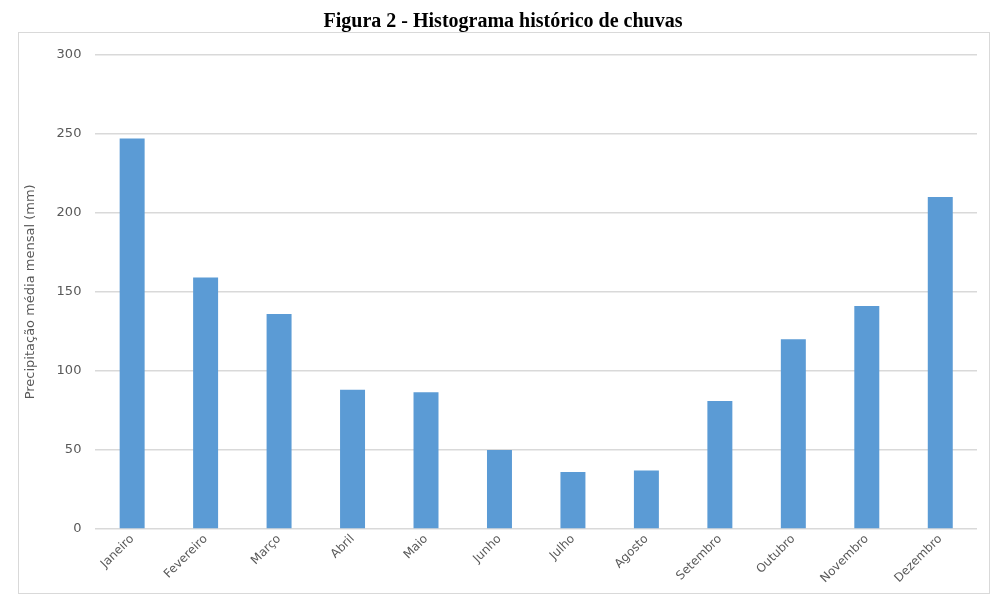  What do you see at coordinates (69, 212) in the screenshot?
I see `y-tick-label: 200` at bounding box center [69, 212].